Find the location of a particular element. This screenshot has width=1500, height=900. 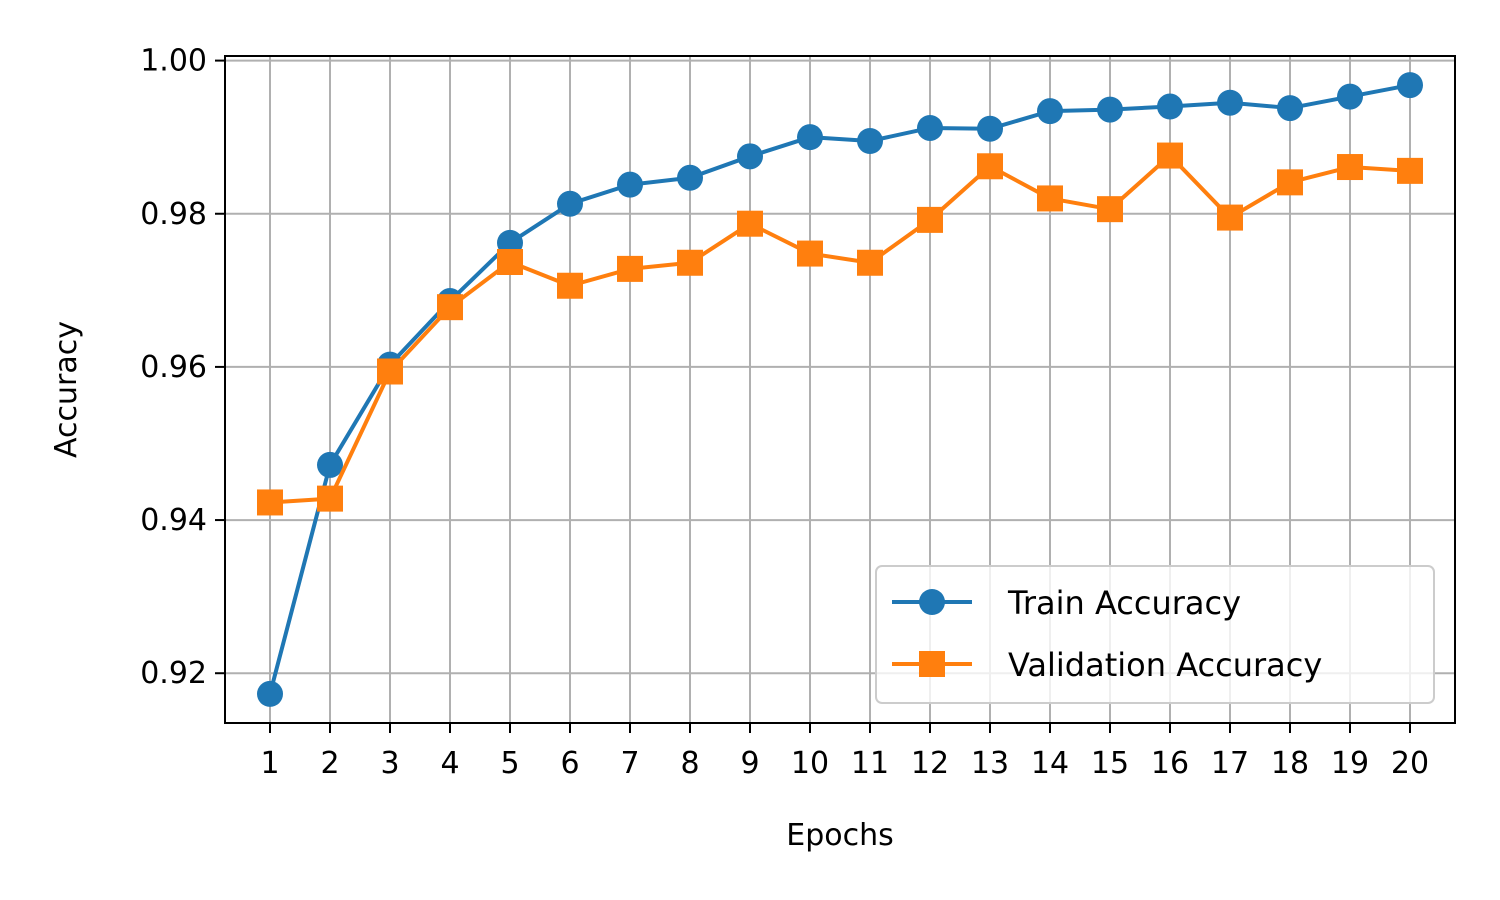

y-axis-label: Accuracy is located at coordinates (66, 389).